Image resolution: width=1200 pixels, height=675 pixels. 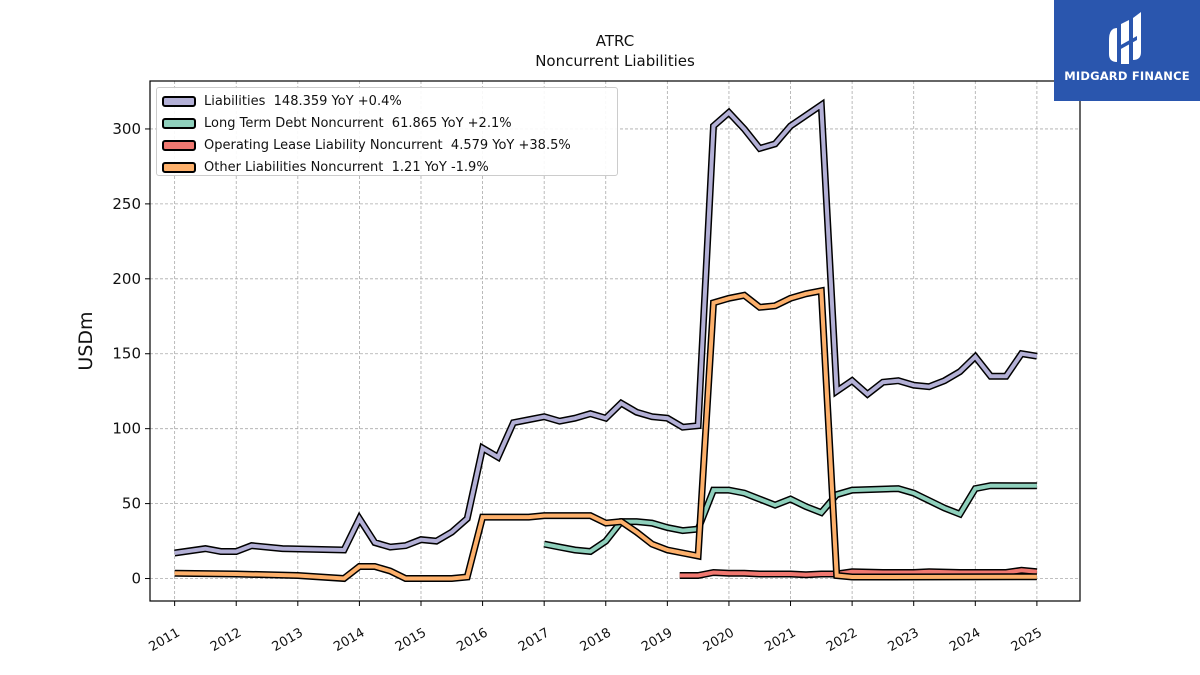 I want to click on x-tick-label: 2025, so click(x=1027, y=640).